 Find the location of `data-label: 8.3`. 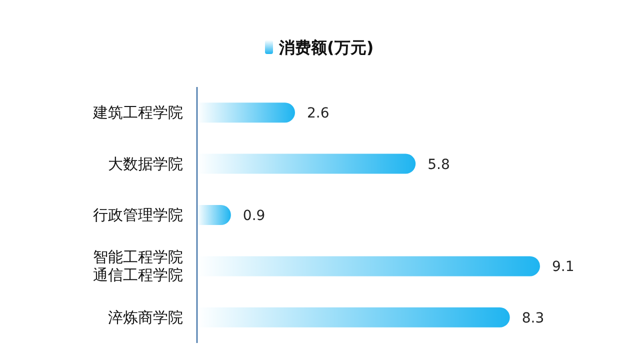

data-label: 8.3 is located at coordinates (533, 318).